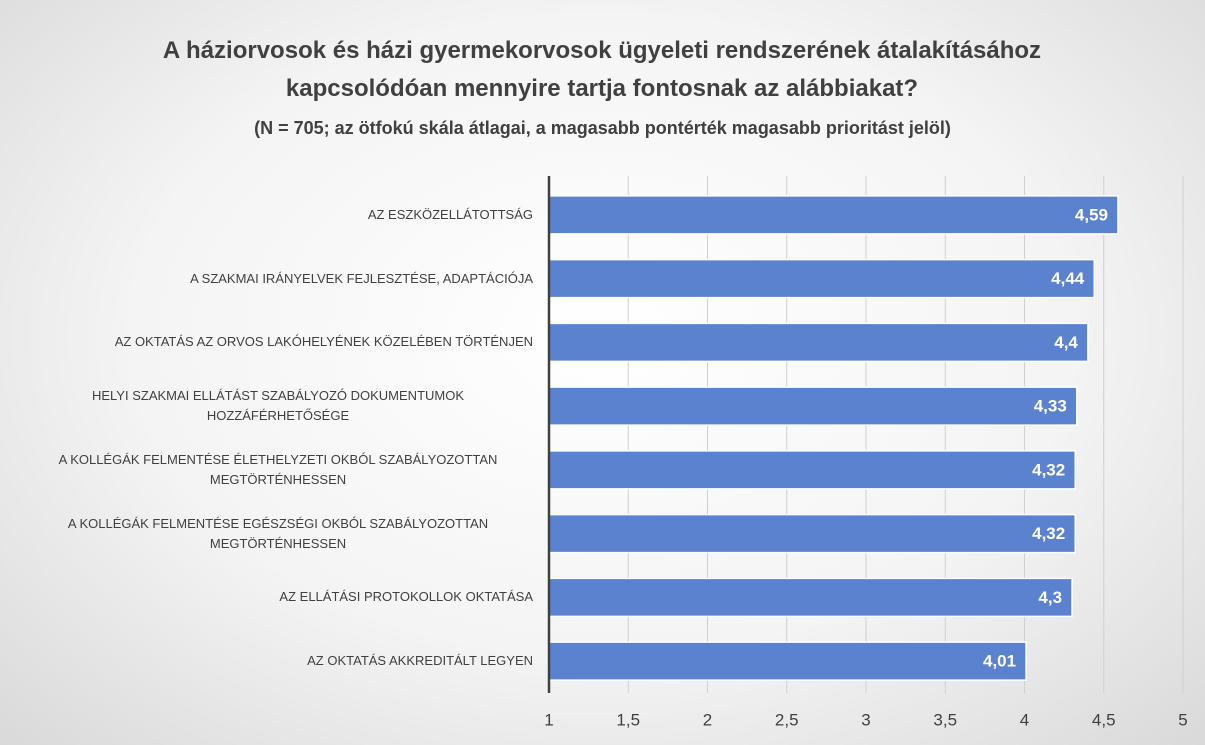 The height and width of the screenshot is (745, 1205). What do you see at coordinates (787, 719) in the screenshot?
I see `x-tick-label: 2,5` at bounding box center [787, 719].